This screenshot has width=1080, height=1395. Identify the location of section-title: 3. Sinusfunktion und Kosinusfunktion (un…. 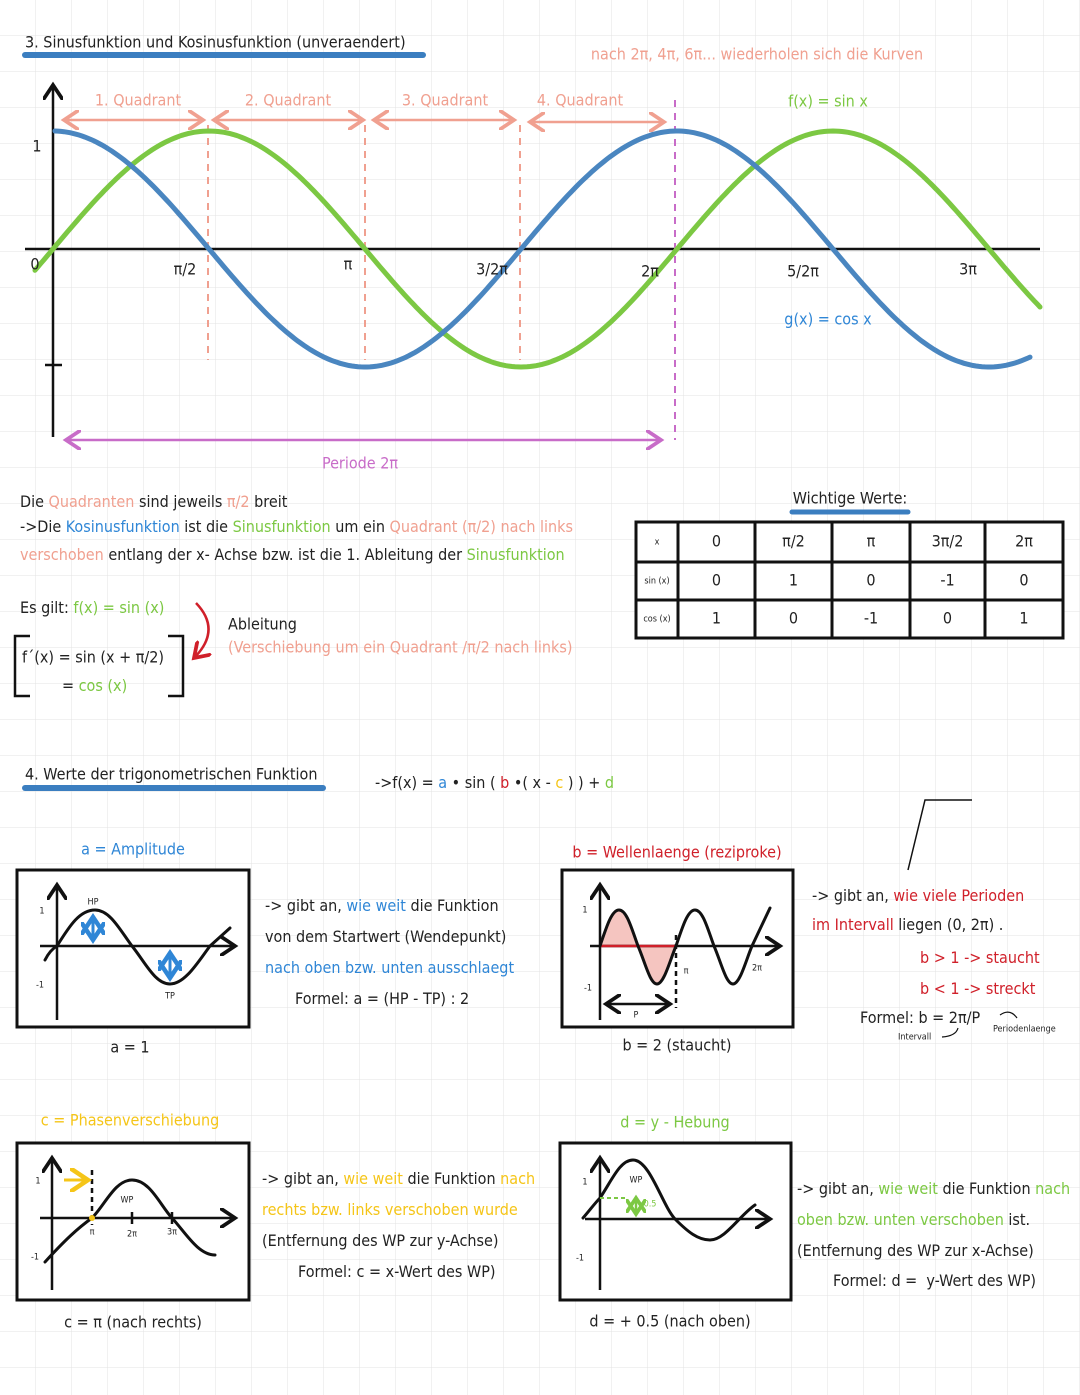
(215, 42).